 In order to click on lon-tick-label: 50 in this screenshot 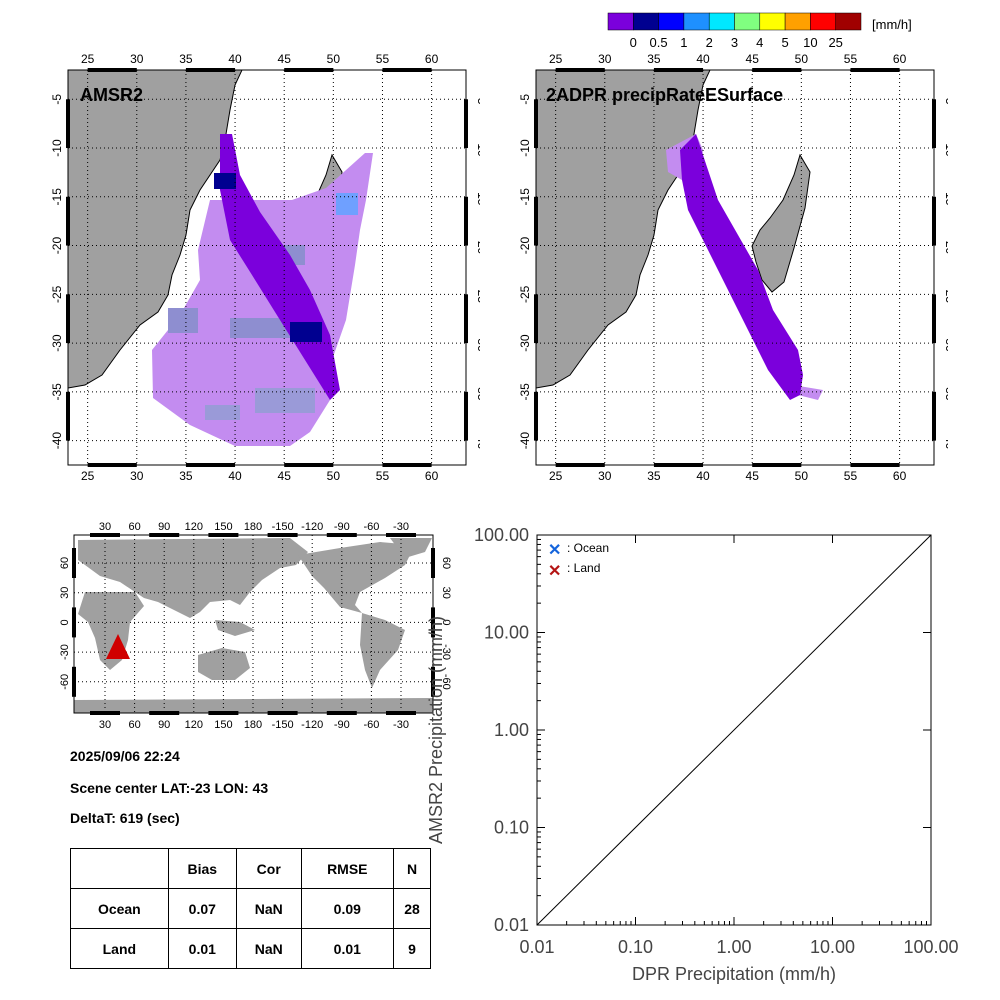, I will do `click(802, 59)`.